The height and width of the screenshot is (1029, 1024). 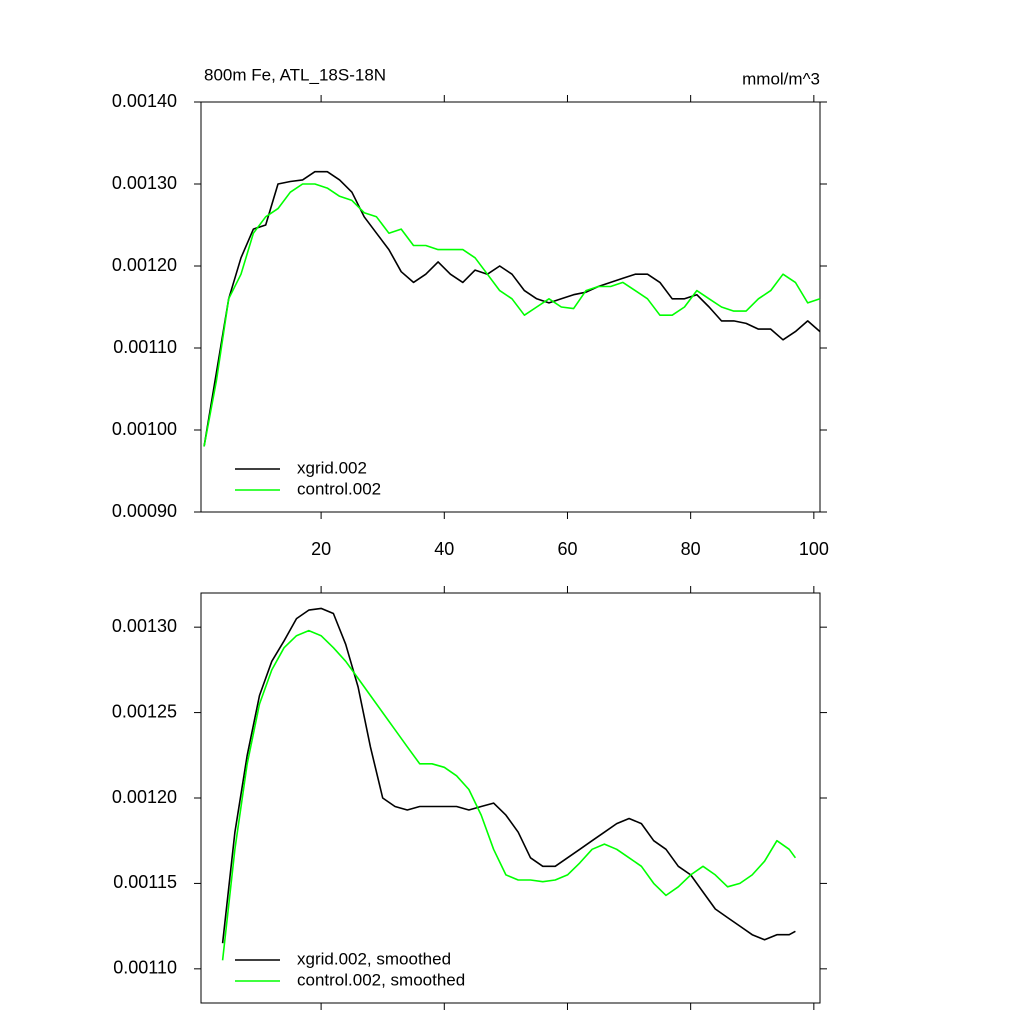 What do you see at coordinates (295, 74) in the screenshot?
I see `chart-title: 800m Fe, ATL_18S-18N` at bounding box center [295, 74].